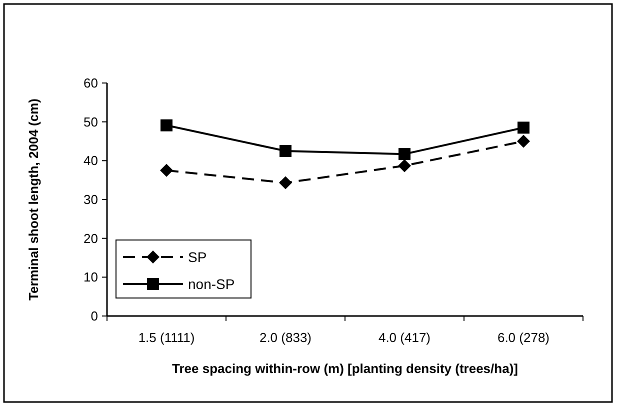  What do you see at coordinates (404, 337) in the screenshot?
I see `x-tick-label: 4.0 (417)` at bounding box center [404, 337].